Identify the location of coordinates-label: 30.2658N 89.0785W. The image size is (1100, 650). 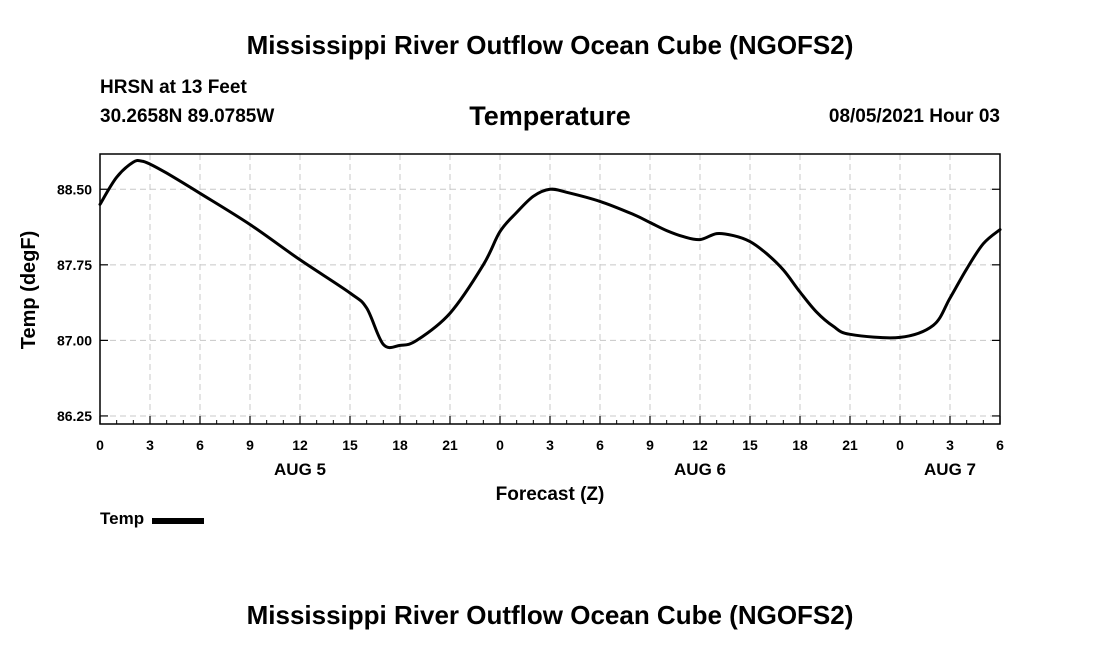
(187, 116).